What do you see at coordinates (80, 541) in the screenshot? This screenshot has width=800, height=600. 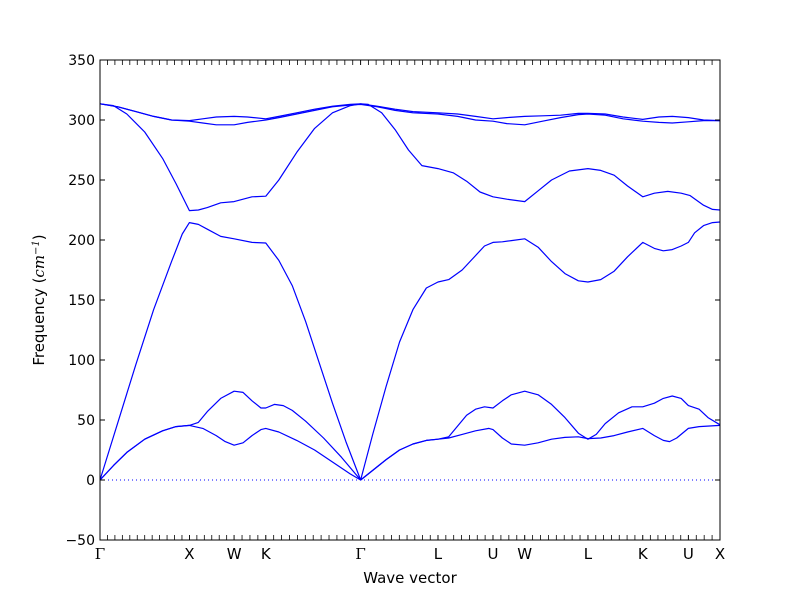 I see `y-tick-label: −50` at bounding box center [80, 541].